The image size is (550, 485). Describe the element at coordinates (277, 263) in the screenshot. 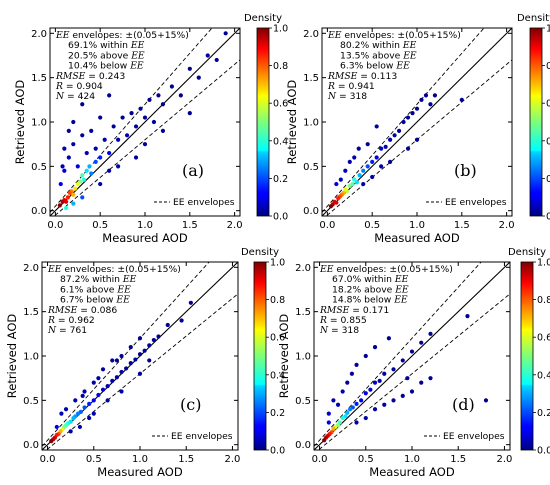

I see `colorbar-tick-label: 1.0` at that location.